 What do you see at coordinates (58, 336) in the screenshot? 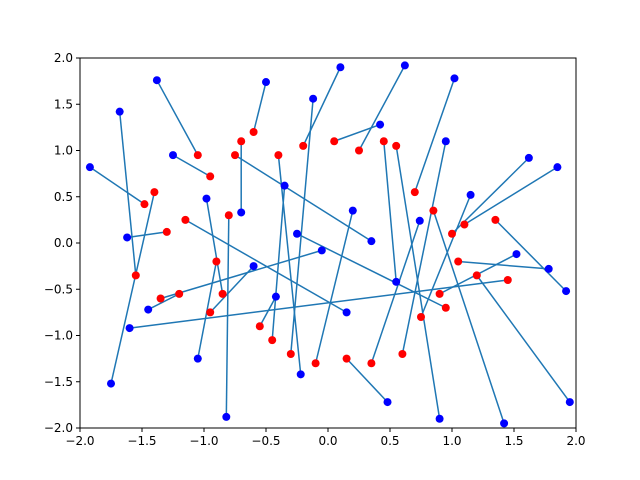
I see `y-tick-label: −1.0` at bounding box center [58, 336].